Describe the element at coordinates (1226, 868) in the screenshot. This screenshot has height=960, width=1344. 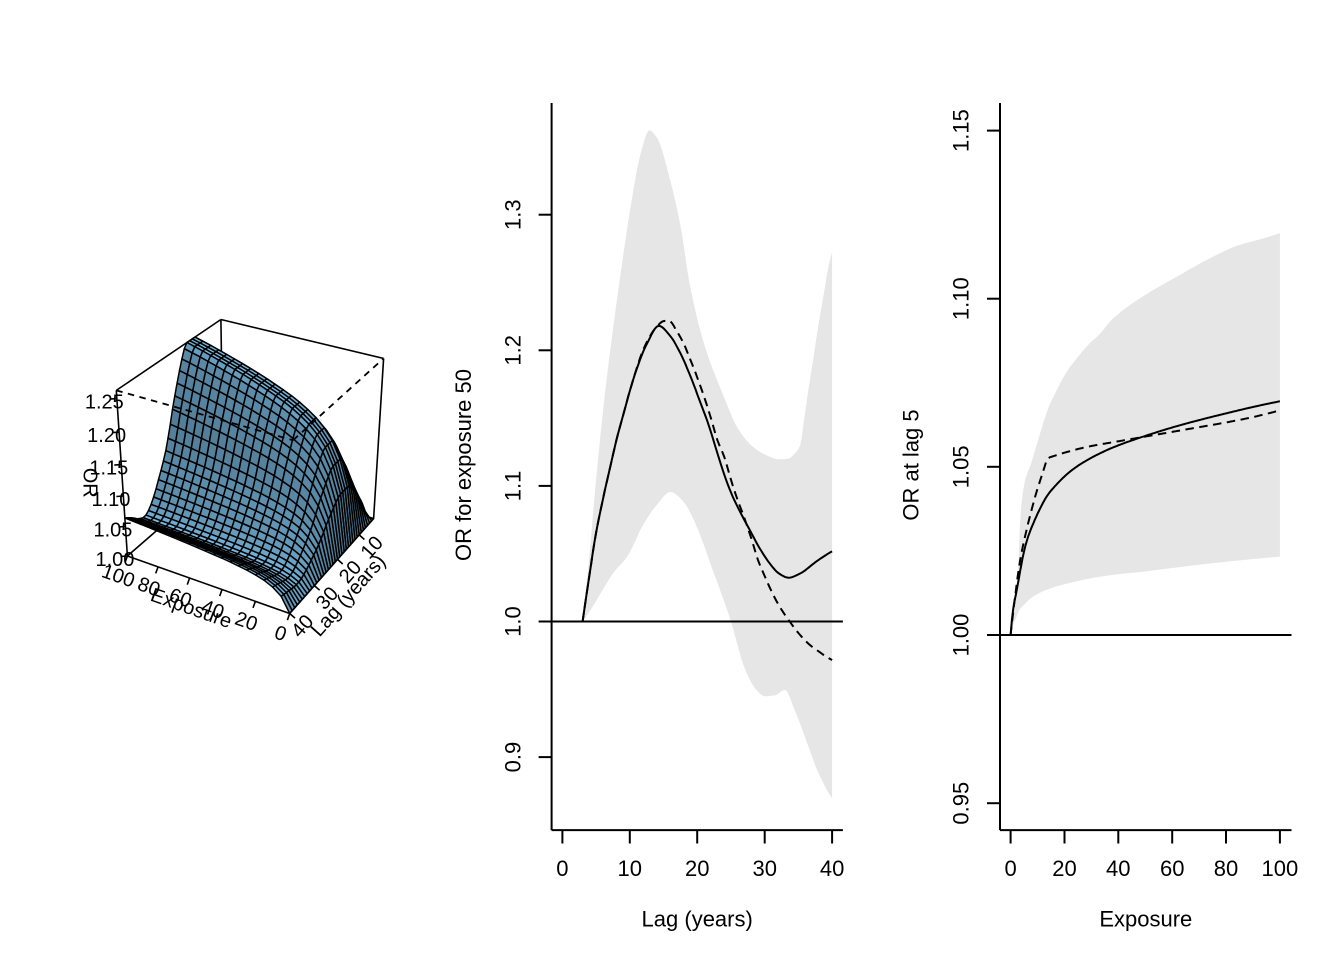
I see `svg-text: 80` at that location.